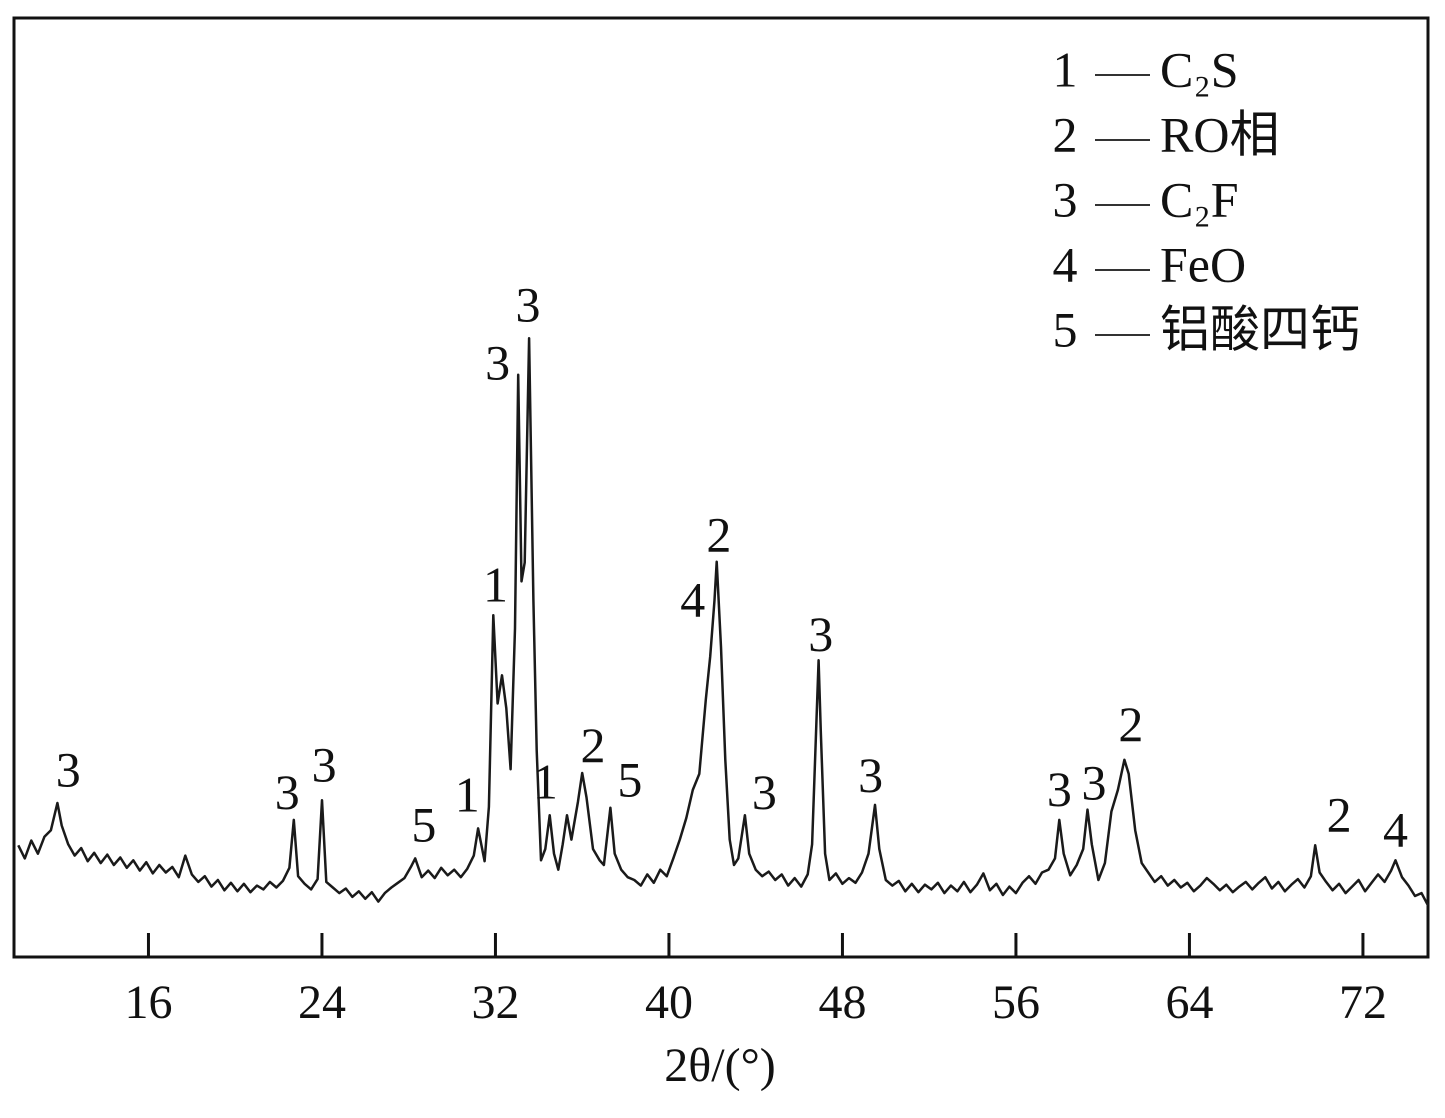  I want to click on x-tick-label: 40, so click(669, 1002).